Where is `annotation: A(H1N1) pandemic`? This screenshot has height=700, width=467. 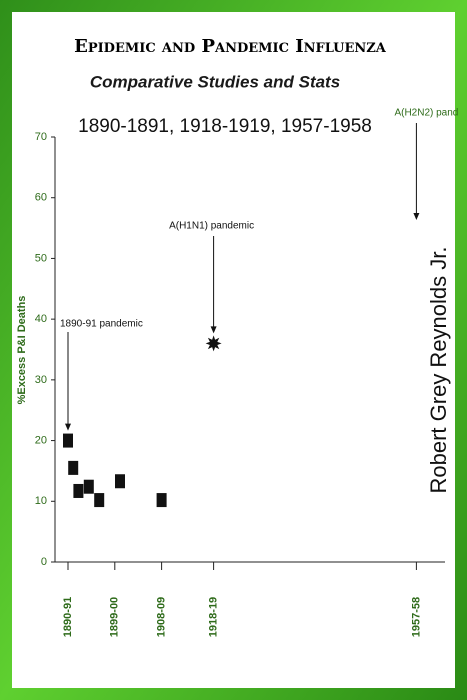 annotation: A(H1N1) pandemic is located at coordinates (211, 226).